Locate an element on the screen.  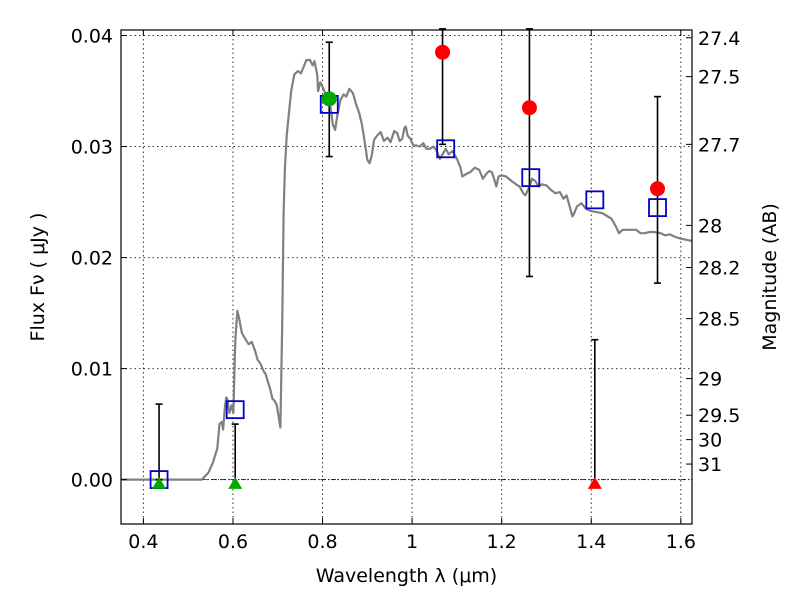
x-tick-label: 1.2 is located at coordinates (502, 542).